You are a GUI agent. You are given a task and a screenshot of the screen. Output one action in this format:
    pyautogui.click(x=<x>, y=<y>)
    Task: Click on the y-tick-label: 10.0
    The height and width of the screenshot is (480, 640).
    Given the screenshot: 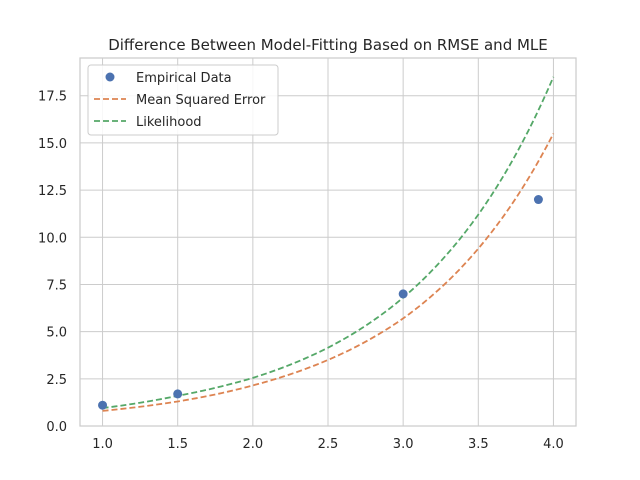 What is the action you would take?
    pyautogui.click(x=52, y=238)
    